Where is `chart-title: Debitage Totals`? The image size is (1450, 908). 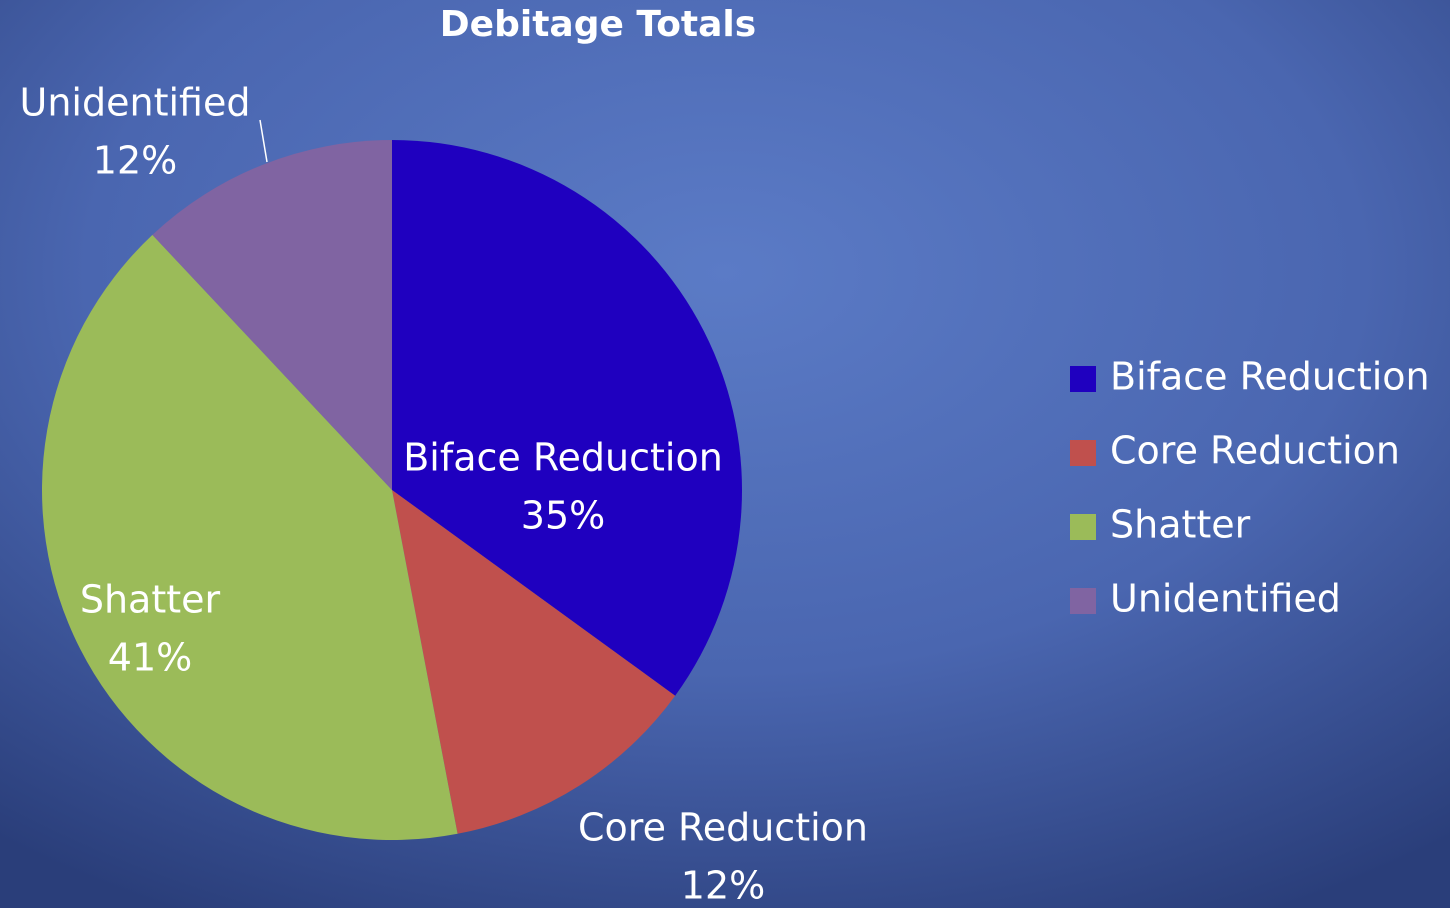 chart-title: Debitage Totals is located at coordinates (598, 24).